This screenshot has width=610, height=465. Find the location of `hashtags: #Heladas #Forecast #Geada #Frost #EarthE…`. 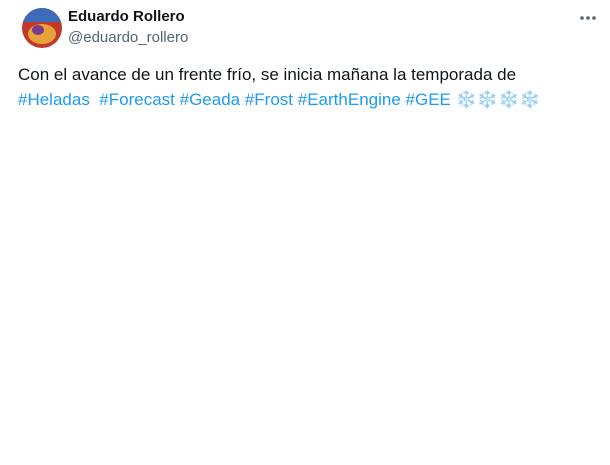

hashtags: #Heladas #Forecast #Geada #Frost #EarthE… is located at coordinates (237, 99).